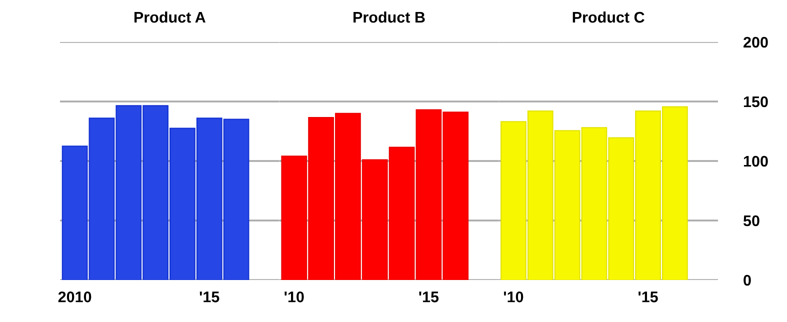 The image size is (787, 322). Describe the element at coordinates (608, 17) in the screenshot. I see `chart-title: Product C` at that location.